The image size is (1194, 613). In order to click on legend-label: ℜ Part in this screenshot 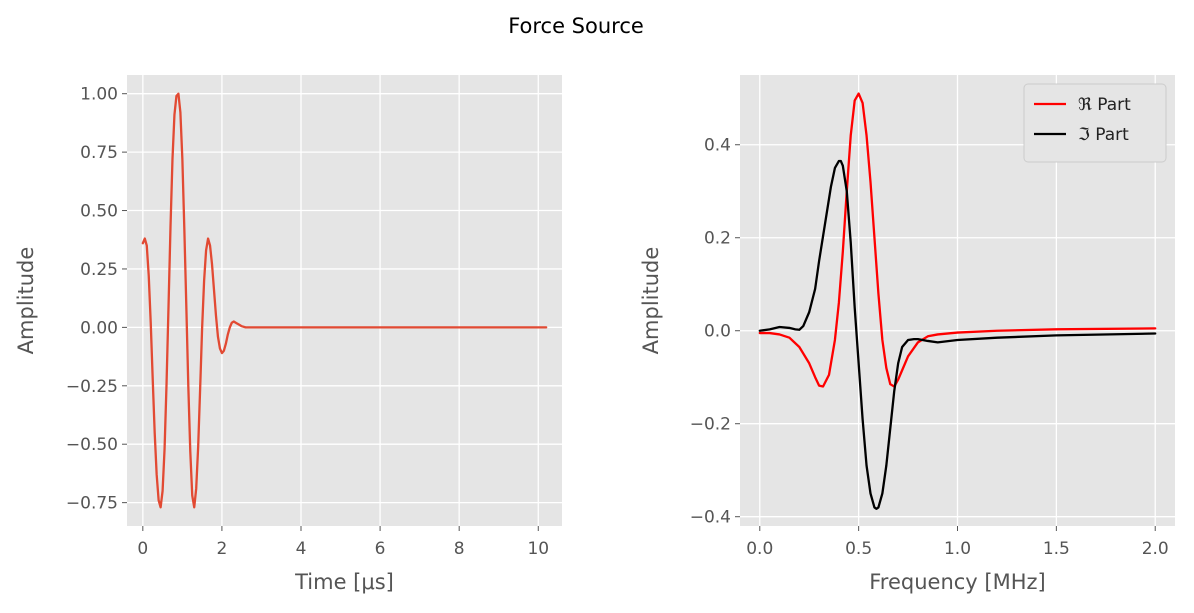, I will do `click(1104, 105)`.